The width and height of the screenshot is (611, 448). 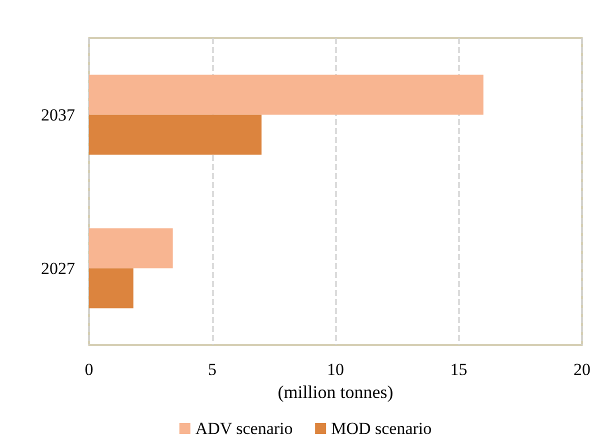 What do you see at coordinates (212, 369) in the screenshot?
I see `x-tick-label: 5` at bounding box center [212, 369].